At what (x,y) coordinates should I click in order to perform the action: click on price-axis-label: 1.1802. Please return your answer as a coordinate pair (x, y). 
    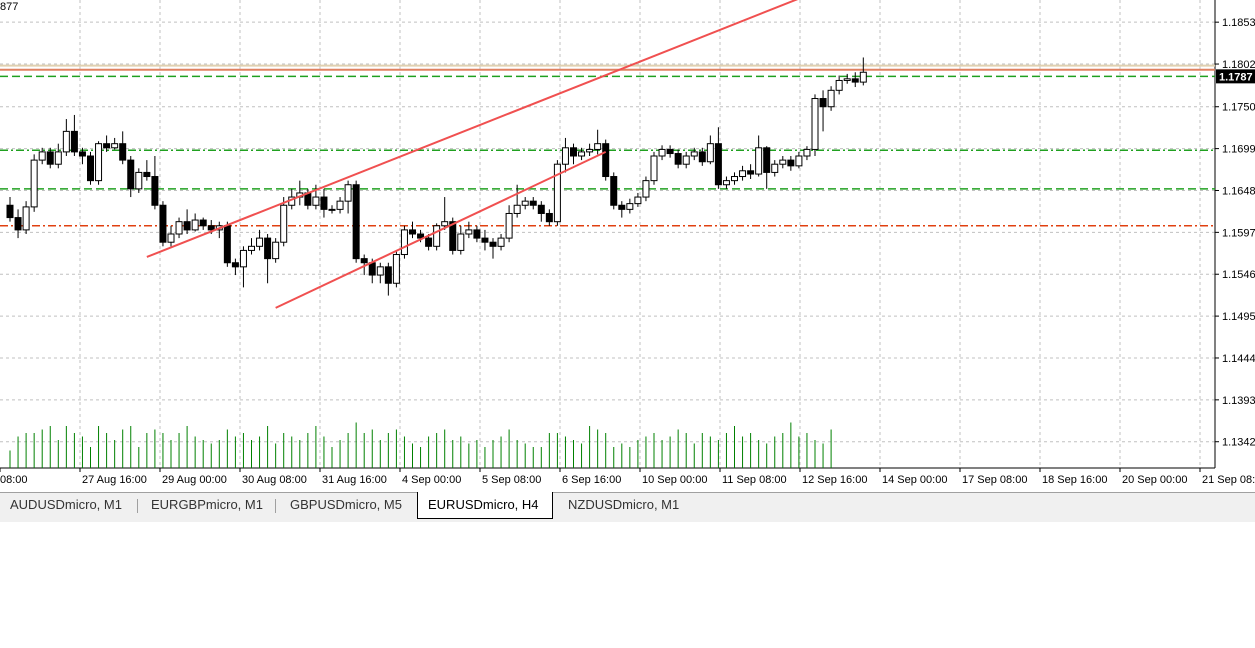
    Looking at the image, I should click on (1238, 65).